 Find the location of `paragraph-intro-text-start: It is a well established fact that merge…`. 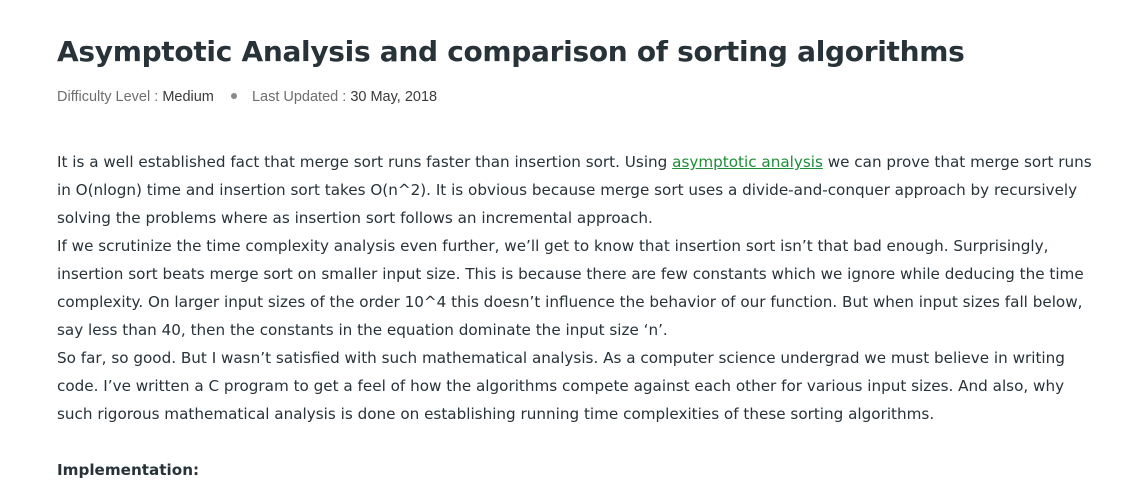

paragraph-intro-text-start: It is a well established fact that merge… is located at coordinates (365, 162).